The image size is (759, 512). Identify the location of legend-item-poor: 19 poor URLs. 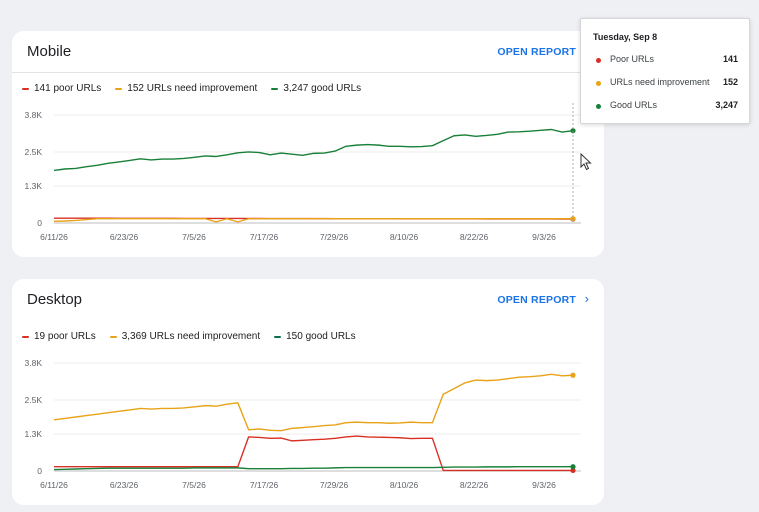
(59, 336).